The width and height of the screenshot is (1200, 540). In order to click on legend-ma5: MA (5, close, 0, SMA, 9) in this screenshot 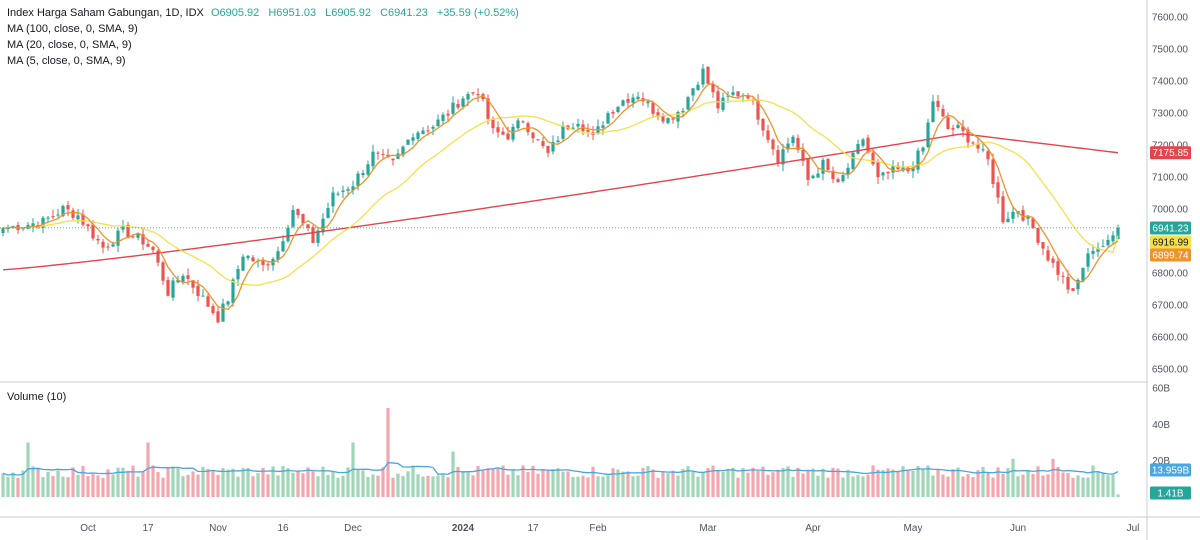, I will do `click(66, 61)`.